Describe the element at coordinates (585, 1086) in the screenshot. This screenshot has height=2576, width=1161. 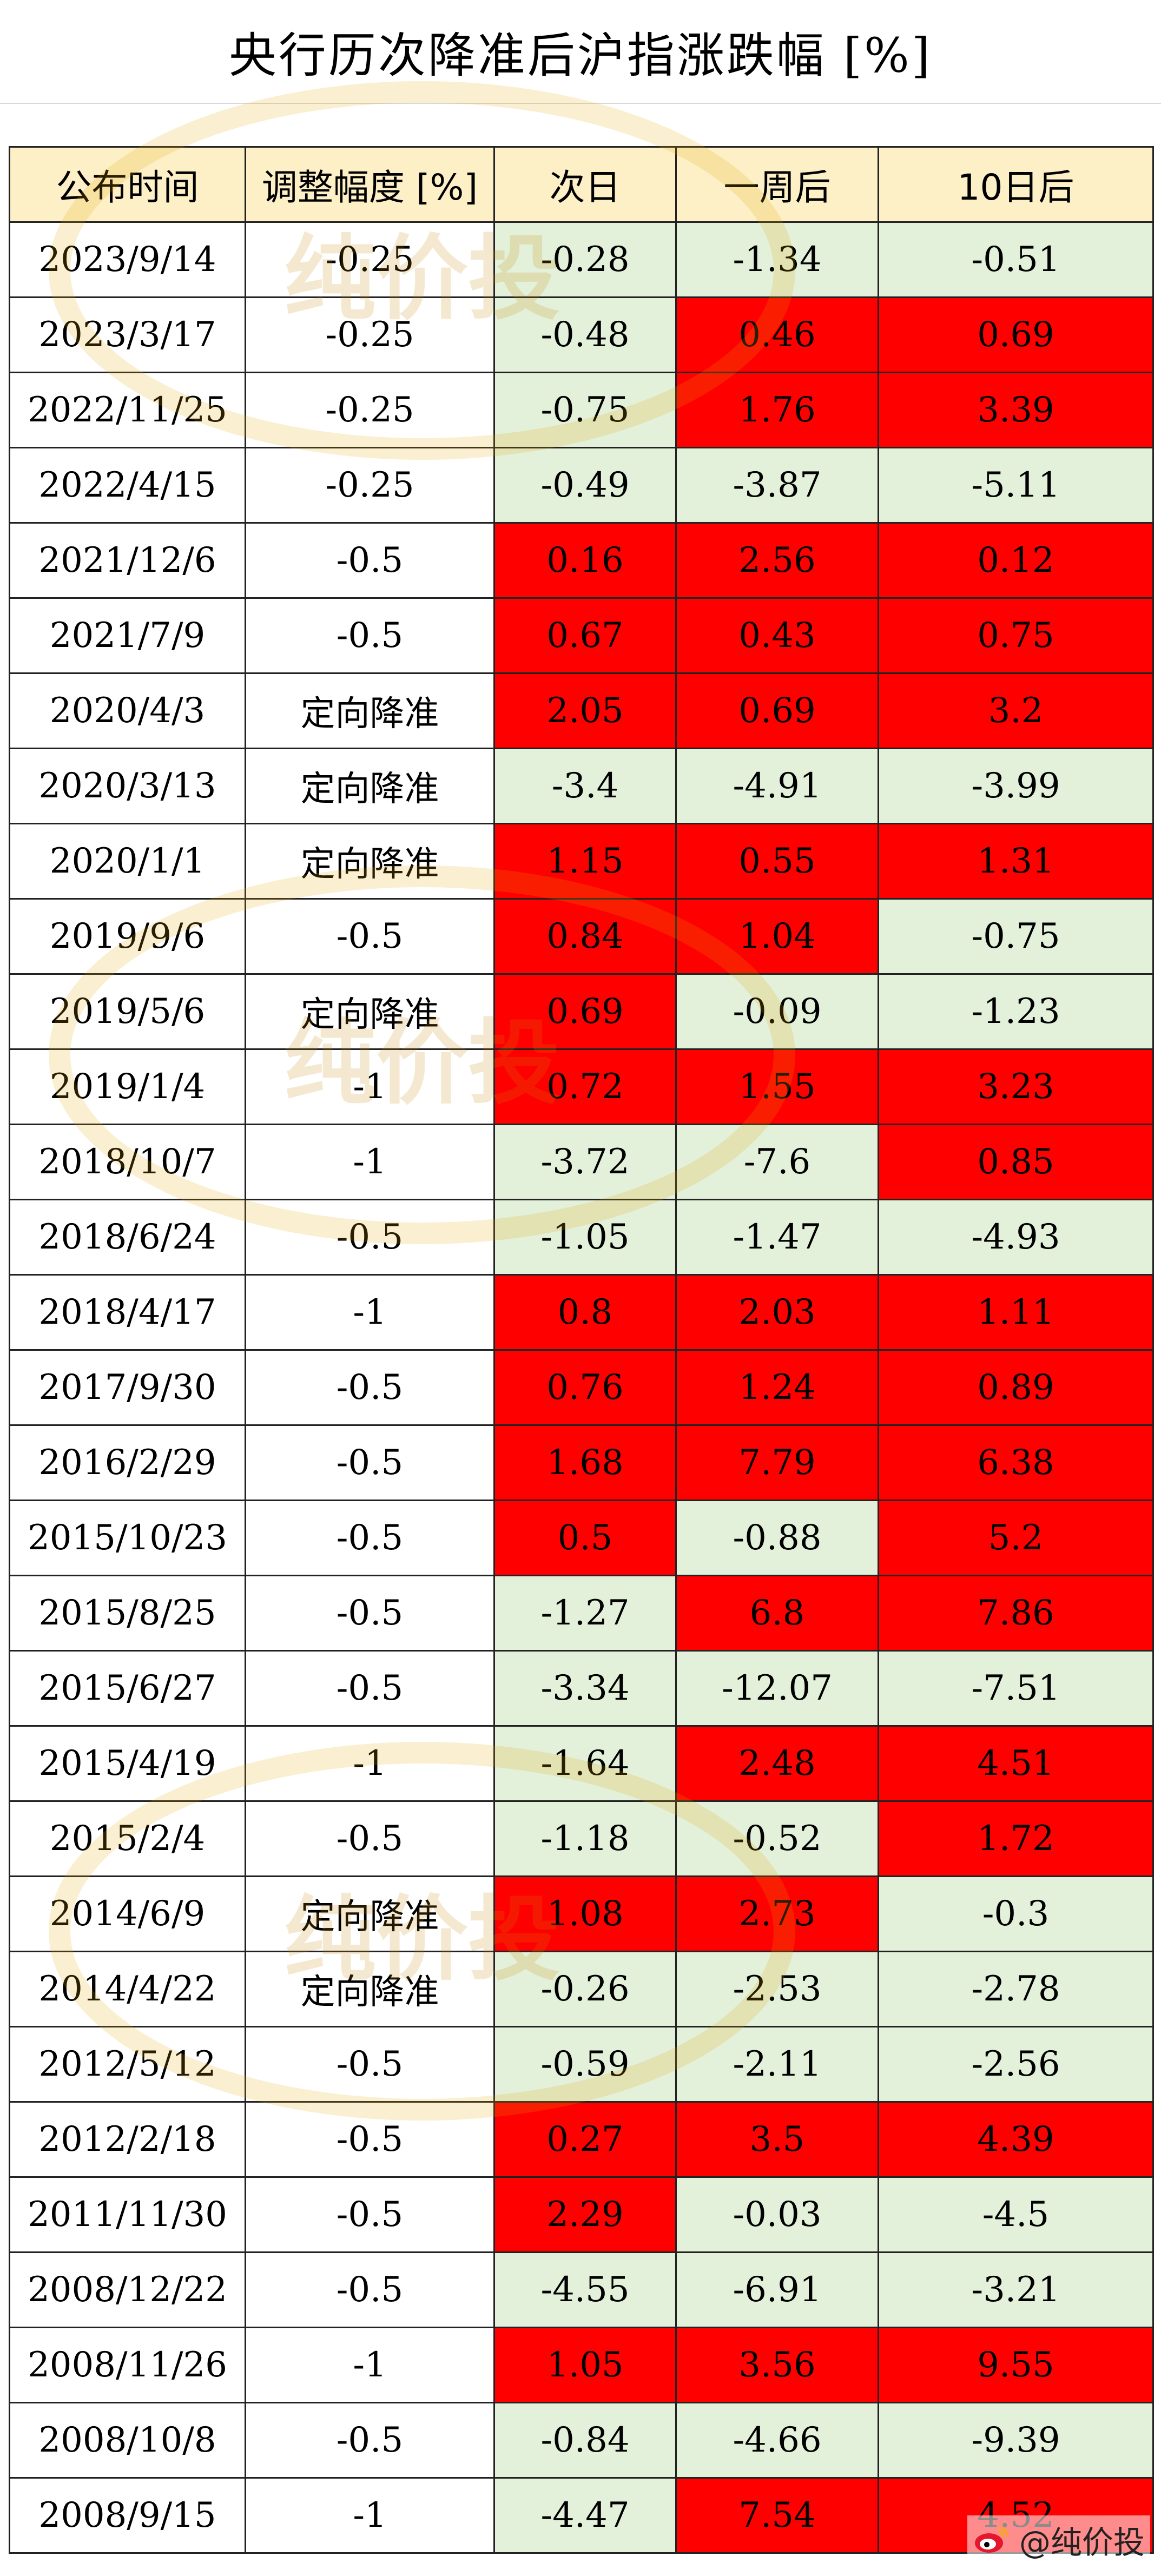
I see `cell-next-day: 0.72` at that location.